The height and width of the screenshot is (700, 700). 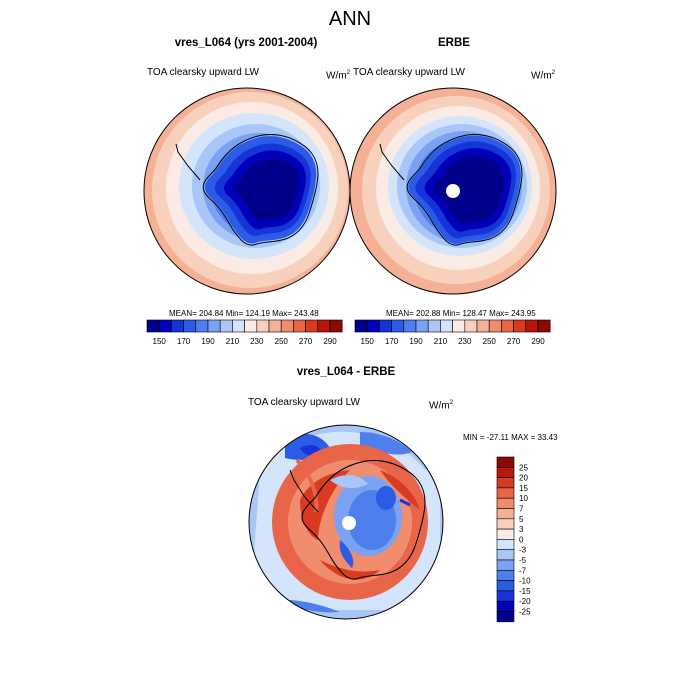 I want to click on diff-colorbar-tick-label: -5, so click(x=523, y=560).